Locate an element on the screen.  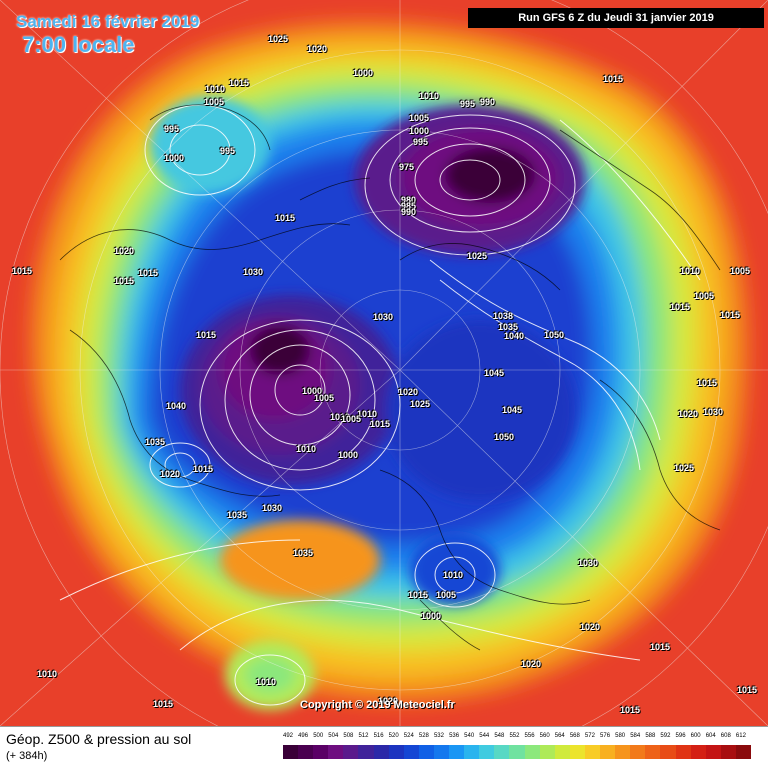
scale-tick-label: 568 is located at coordinates (574, 736).